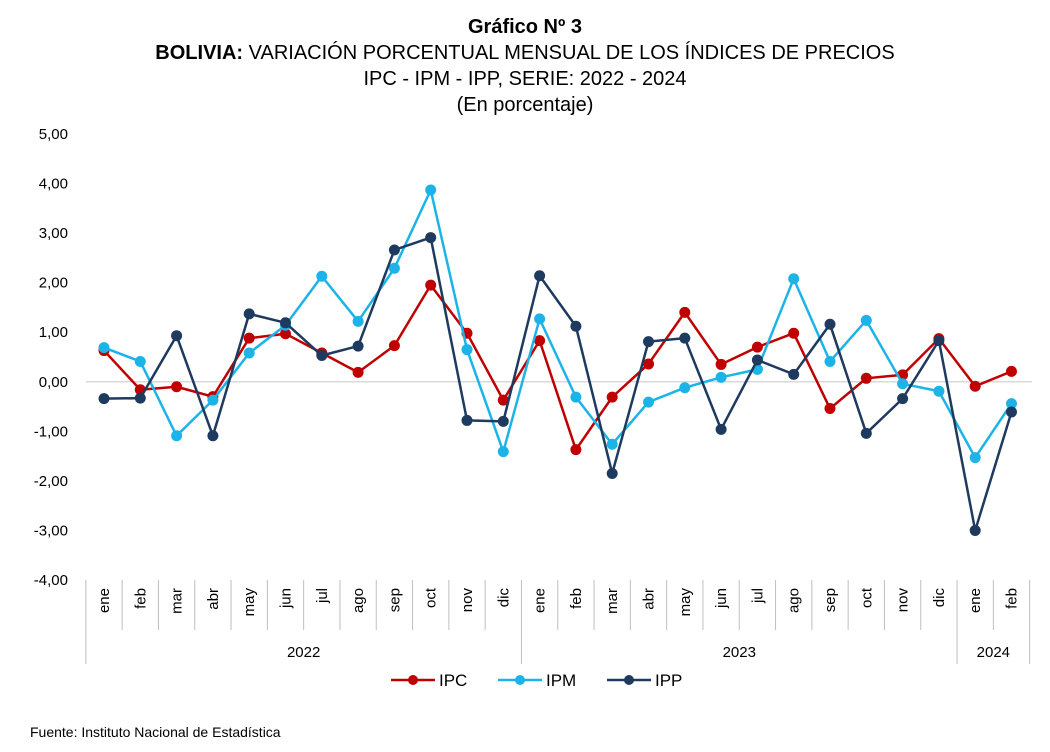 The height and width of the screenshot is (752, 1050). What do you see at coordinates (53, 184) in the screenshot?
I see `y-tick-label: 4,00` at bounding box center [53, 184].